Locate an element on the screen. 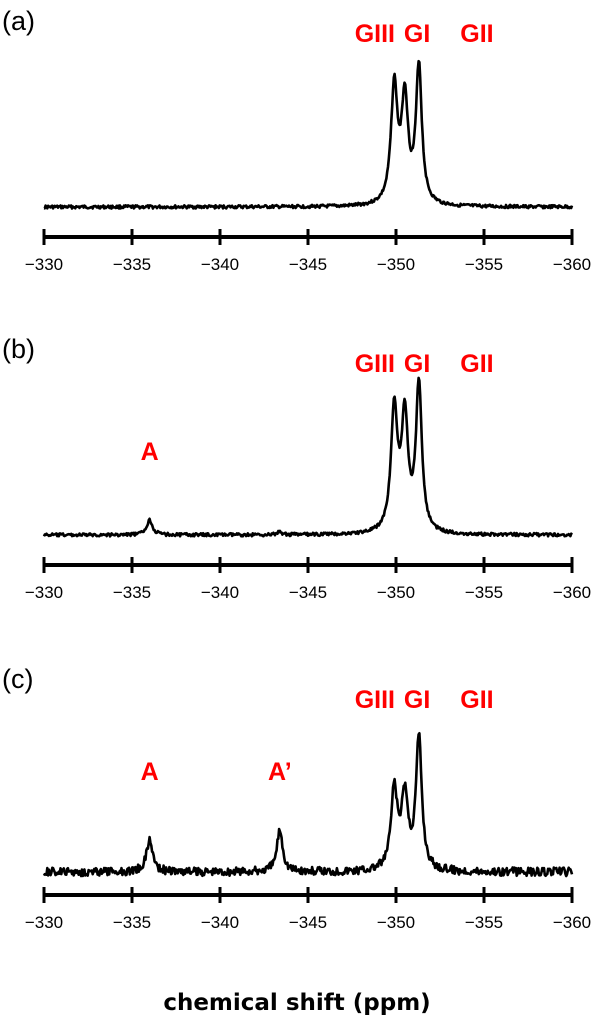 The height and width of the screenshot is (1025, 594). x-axis-title: chemical shift (ppm) is located at coordinates (296, 1003).